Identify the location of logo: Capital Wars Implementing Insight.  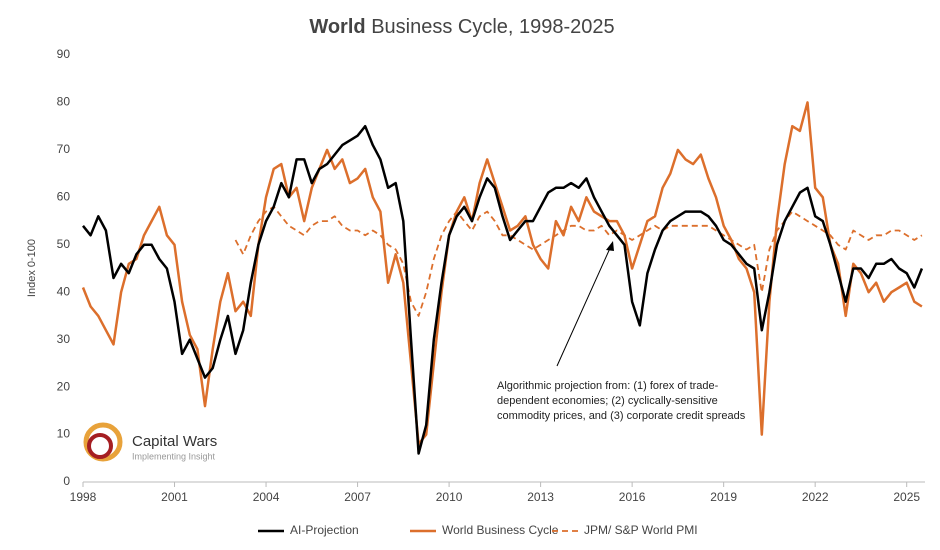
(150, 442).